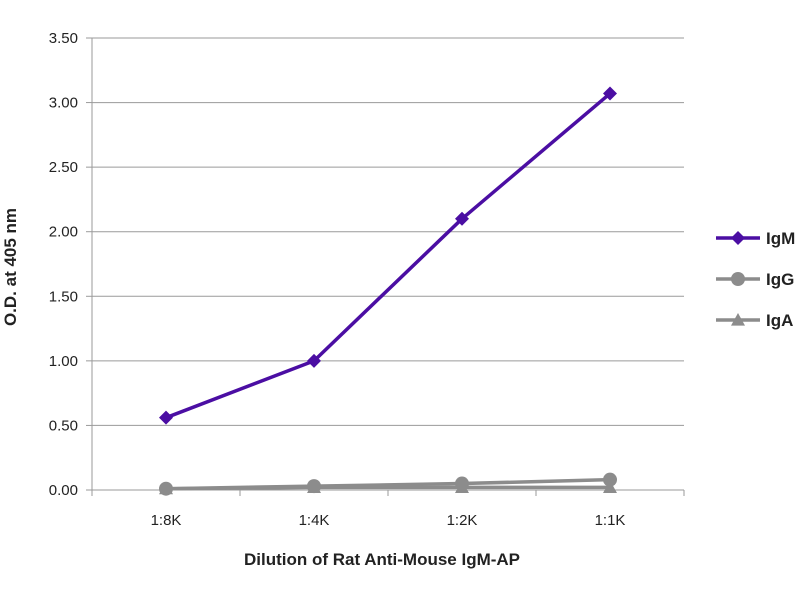 Image resolution: width=800 pixels, height=600 pixels. I want to click on series-line-igg, so click(388, 484).